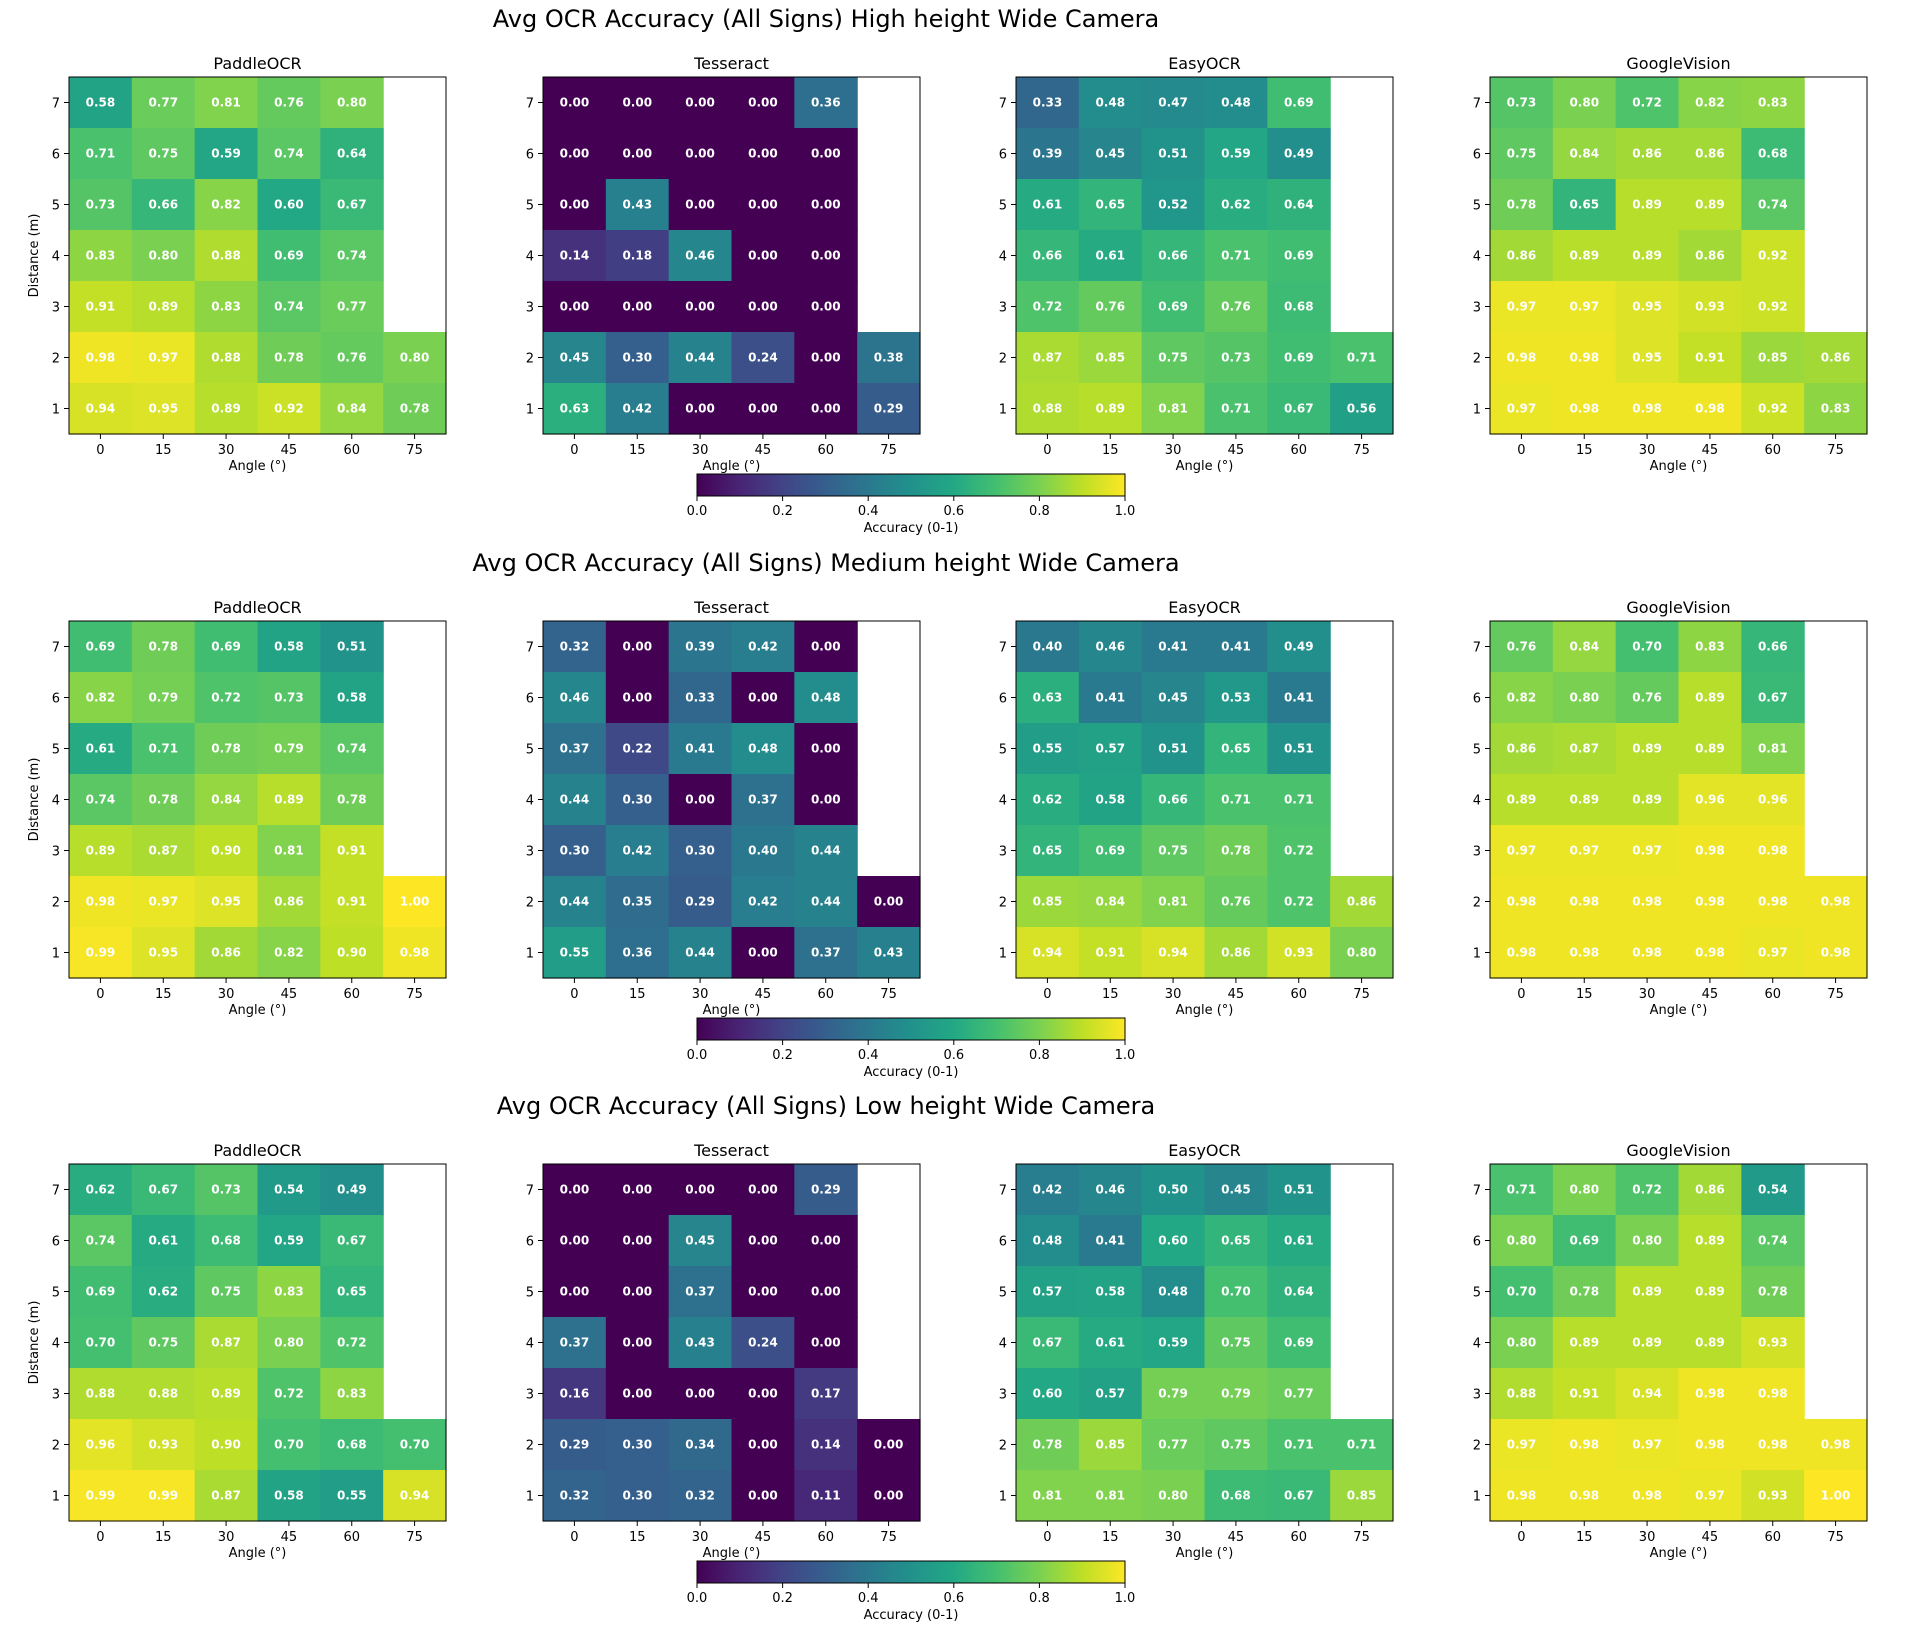 The height and width of the screenshot is (1628, 1912). Describe the element at coordinates (352, 1496) in the screenshot. I see `cell-value-label: 0.55` at that location.